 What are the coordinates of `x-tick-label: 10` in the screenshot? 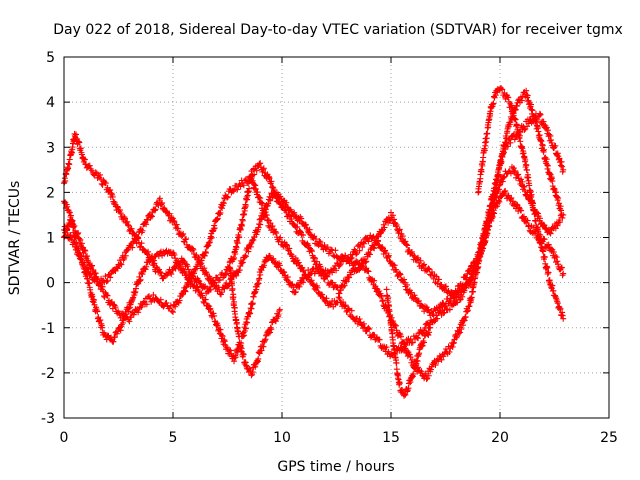 It's located at (282, 438).